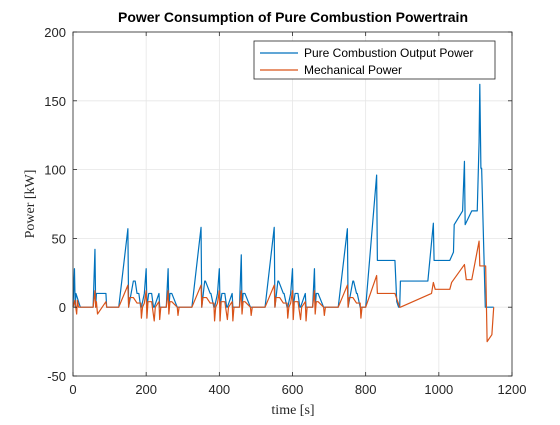 This screenshot has height=425, width=560. Describe the element at coordinates (388, 53) in the screenshot. I see `legend-label-output-power: Pure Combustion Output Power` at that location.